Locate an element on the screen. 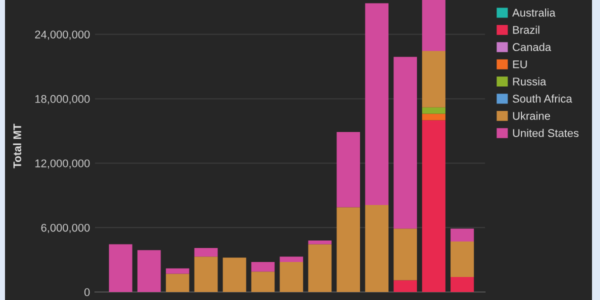 The height and width of the screenshot is (300, 600). legend-label: United States is located at coordinates (546, 133).